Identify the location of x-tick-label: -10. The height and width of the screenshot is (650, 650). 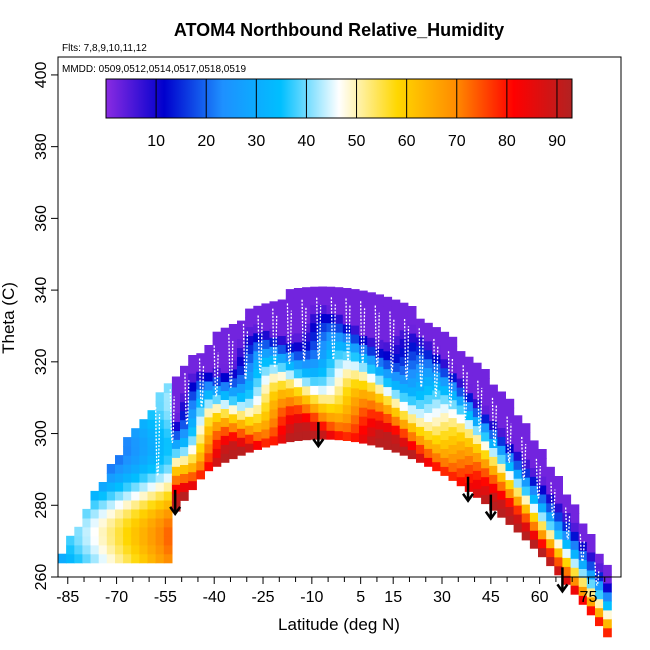
(311, 597).